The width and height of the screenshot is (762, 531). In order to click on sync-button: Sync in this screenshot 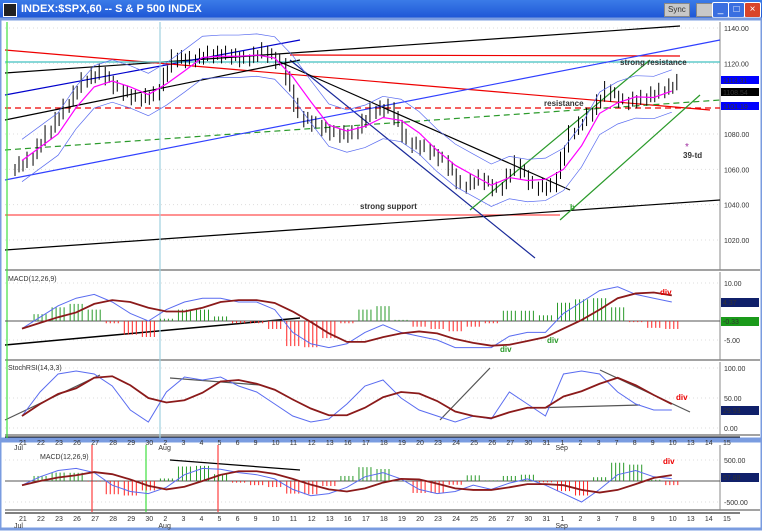, I will do `click(677, 10)`.